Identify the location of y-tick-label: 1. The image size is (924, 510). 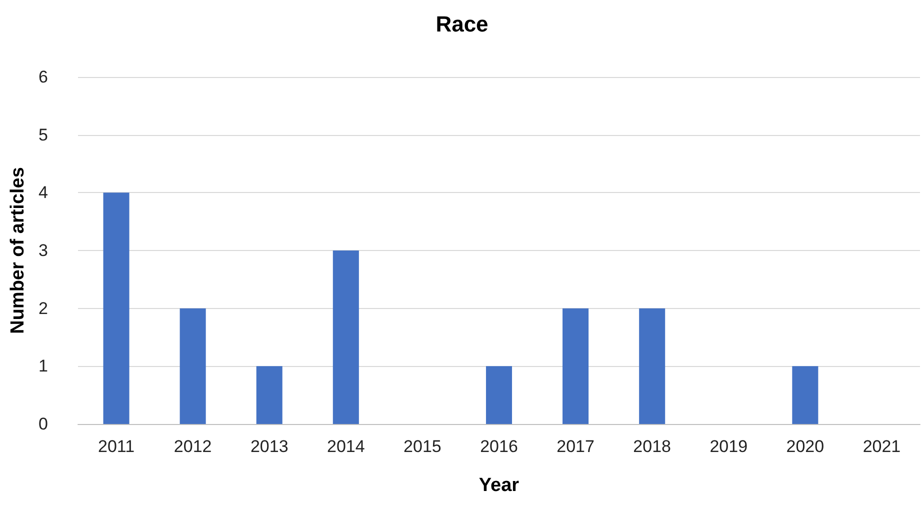
(43, 366).